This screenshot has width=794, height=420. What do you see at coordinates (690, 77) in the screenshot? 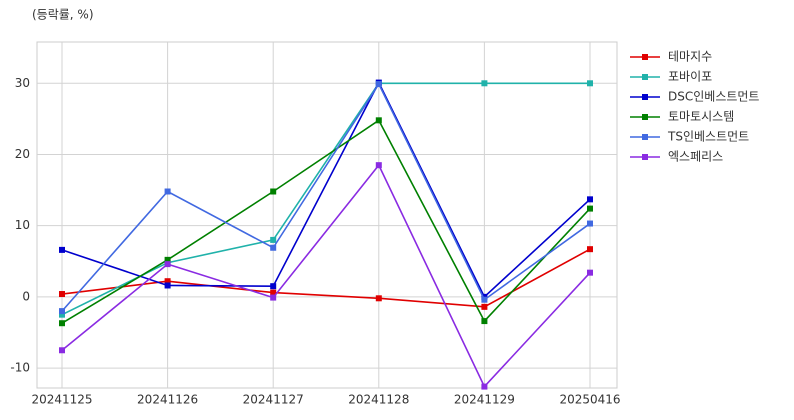
I see `legend-label: 포바이포` at bounding box center [690, 77].